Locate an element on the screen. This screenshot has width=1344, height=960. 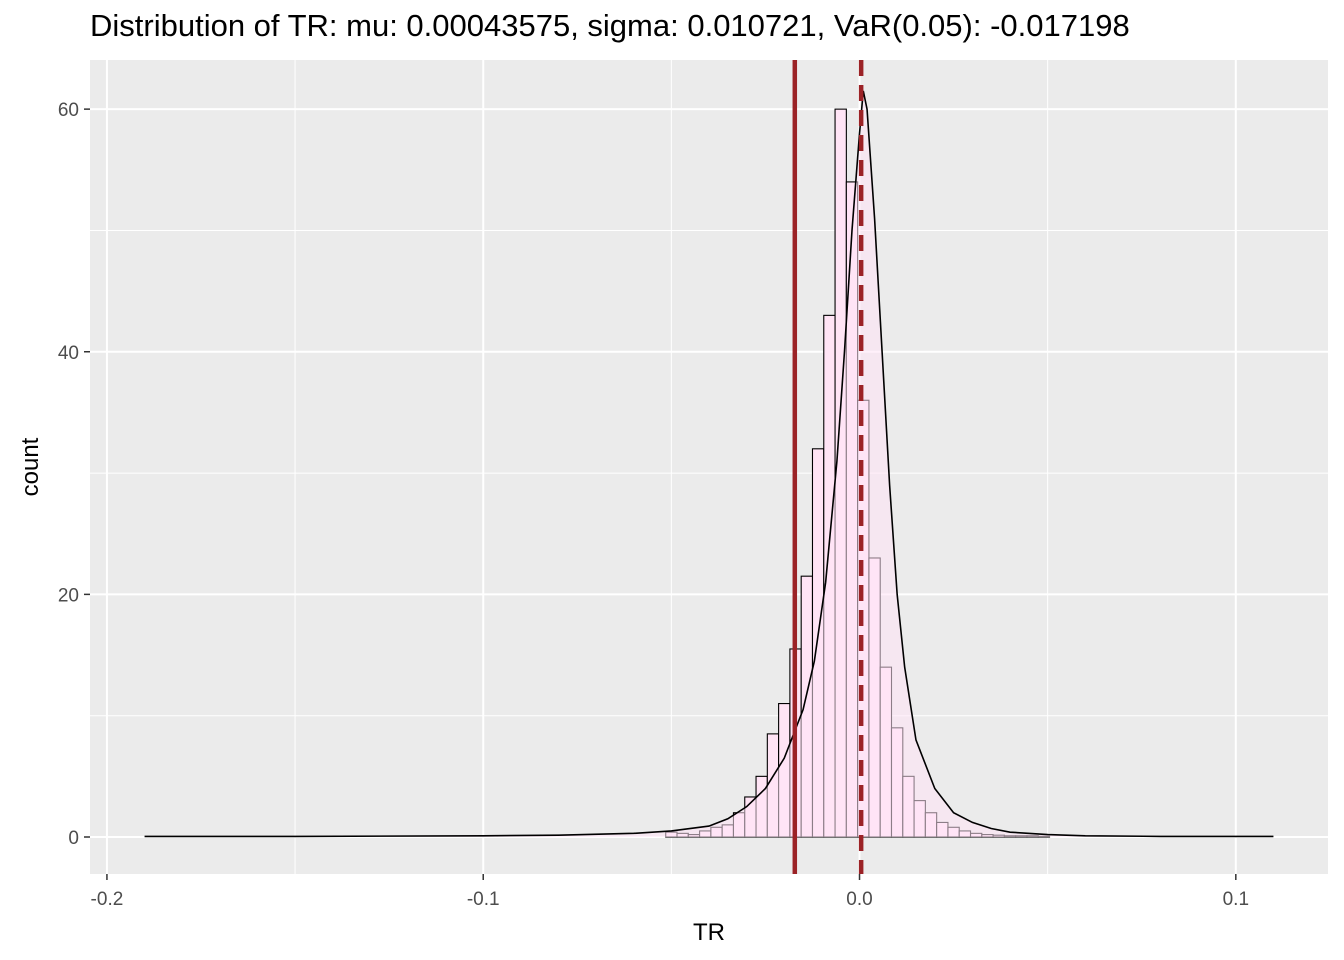
y-tick-label: 40 is located at coordinates (68, 353).